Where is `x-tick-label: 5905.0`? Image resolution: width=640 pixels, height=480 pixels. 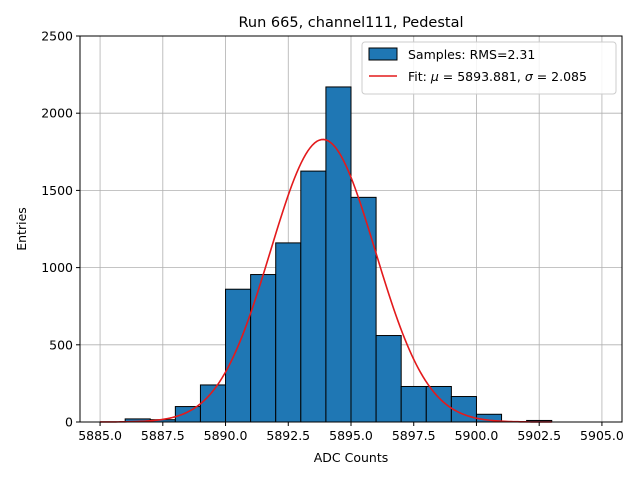
x-tick-label: 5905.0 is located at coordinates (602, 435).